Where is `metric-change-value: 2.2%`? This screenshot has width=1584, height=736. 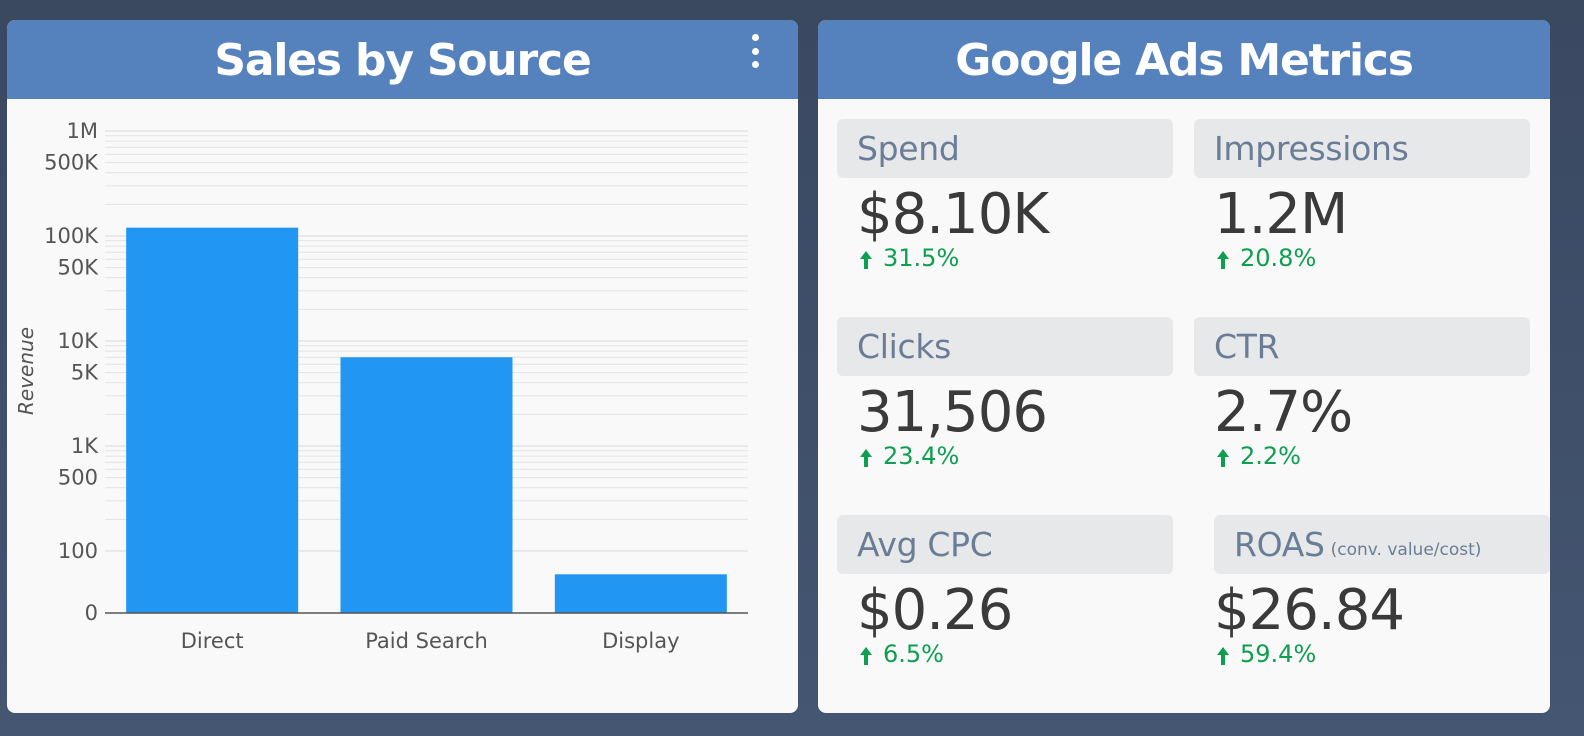
metric-change-value: 2.2% is located at coordinates (1270, 456).